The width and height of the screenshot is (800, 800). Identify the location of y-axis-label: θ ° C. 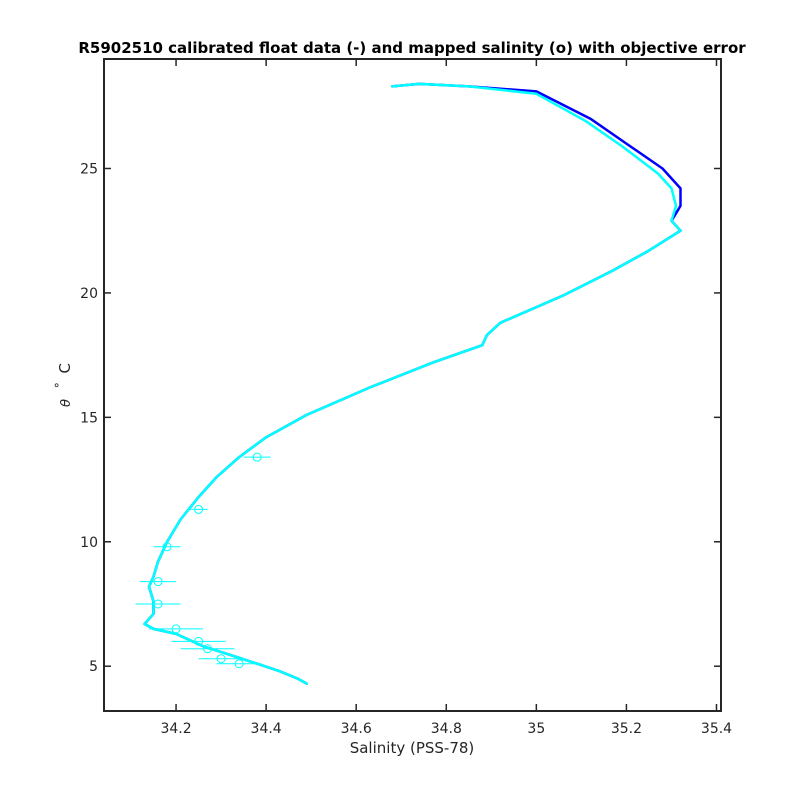
(62, 385).